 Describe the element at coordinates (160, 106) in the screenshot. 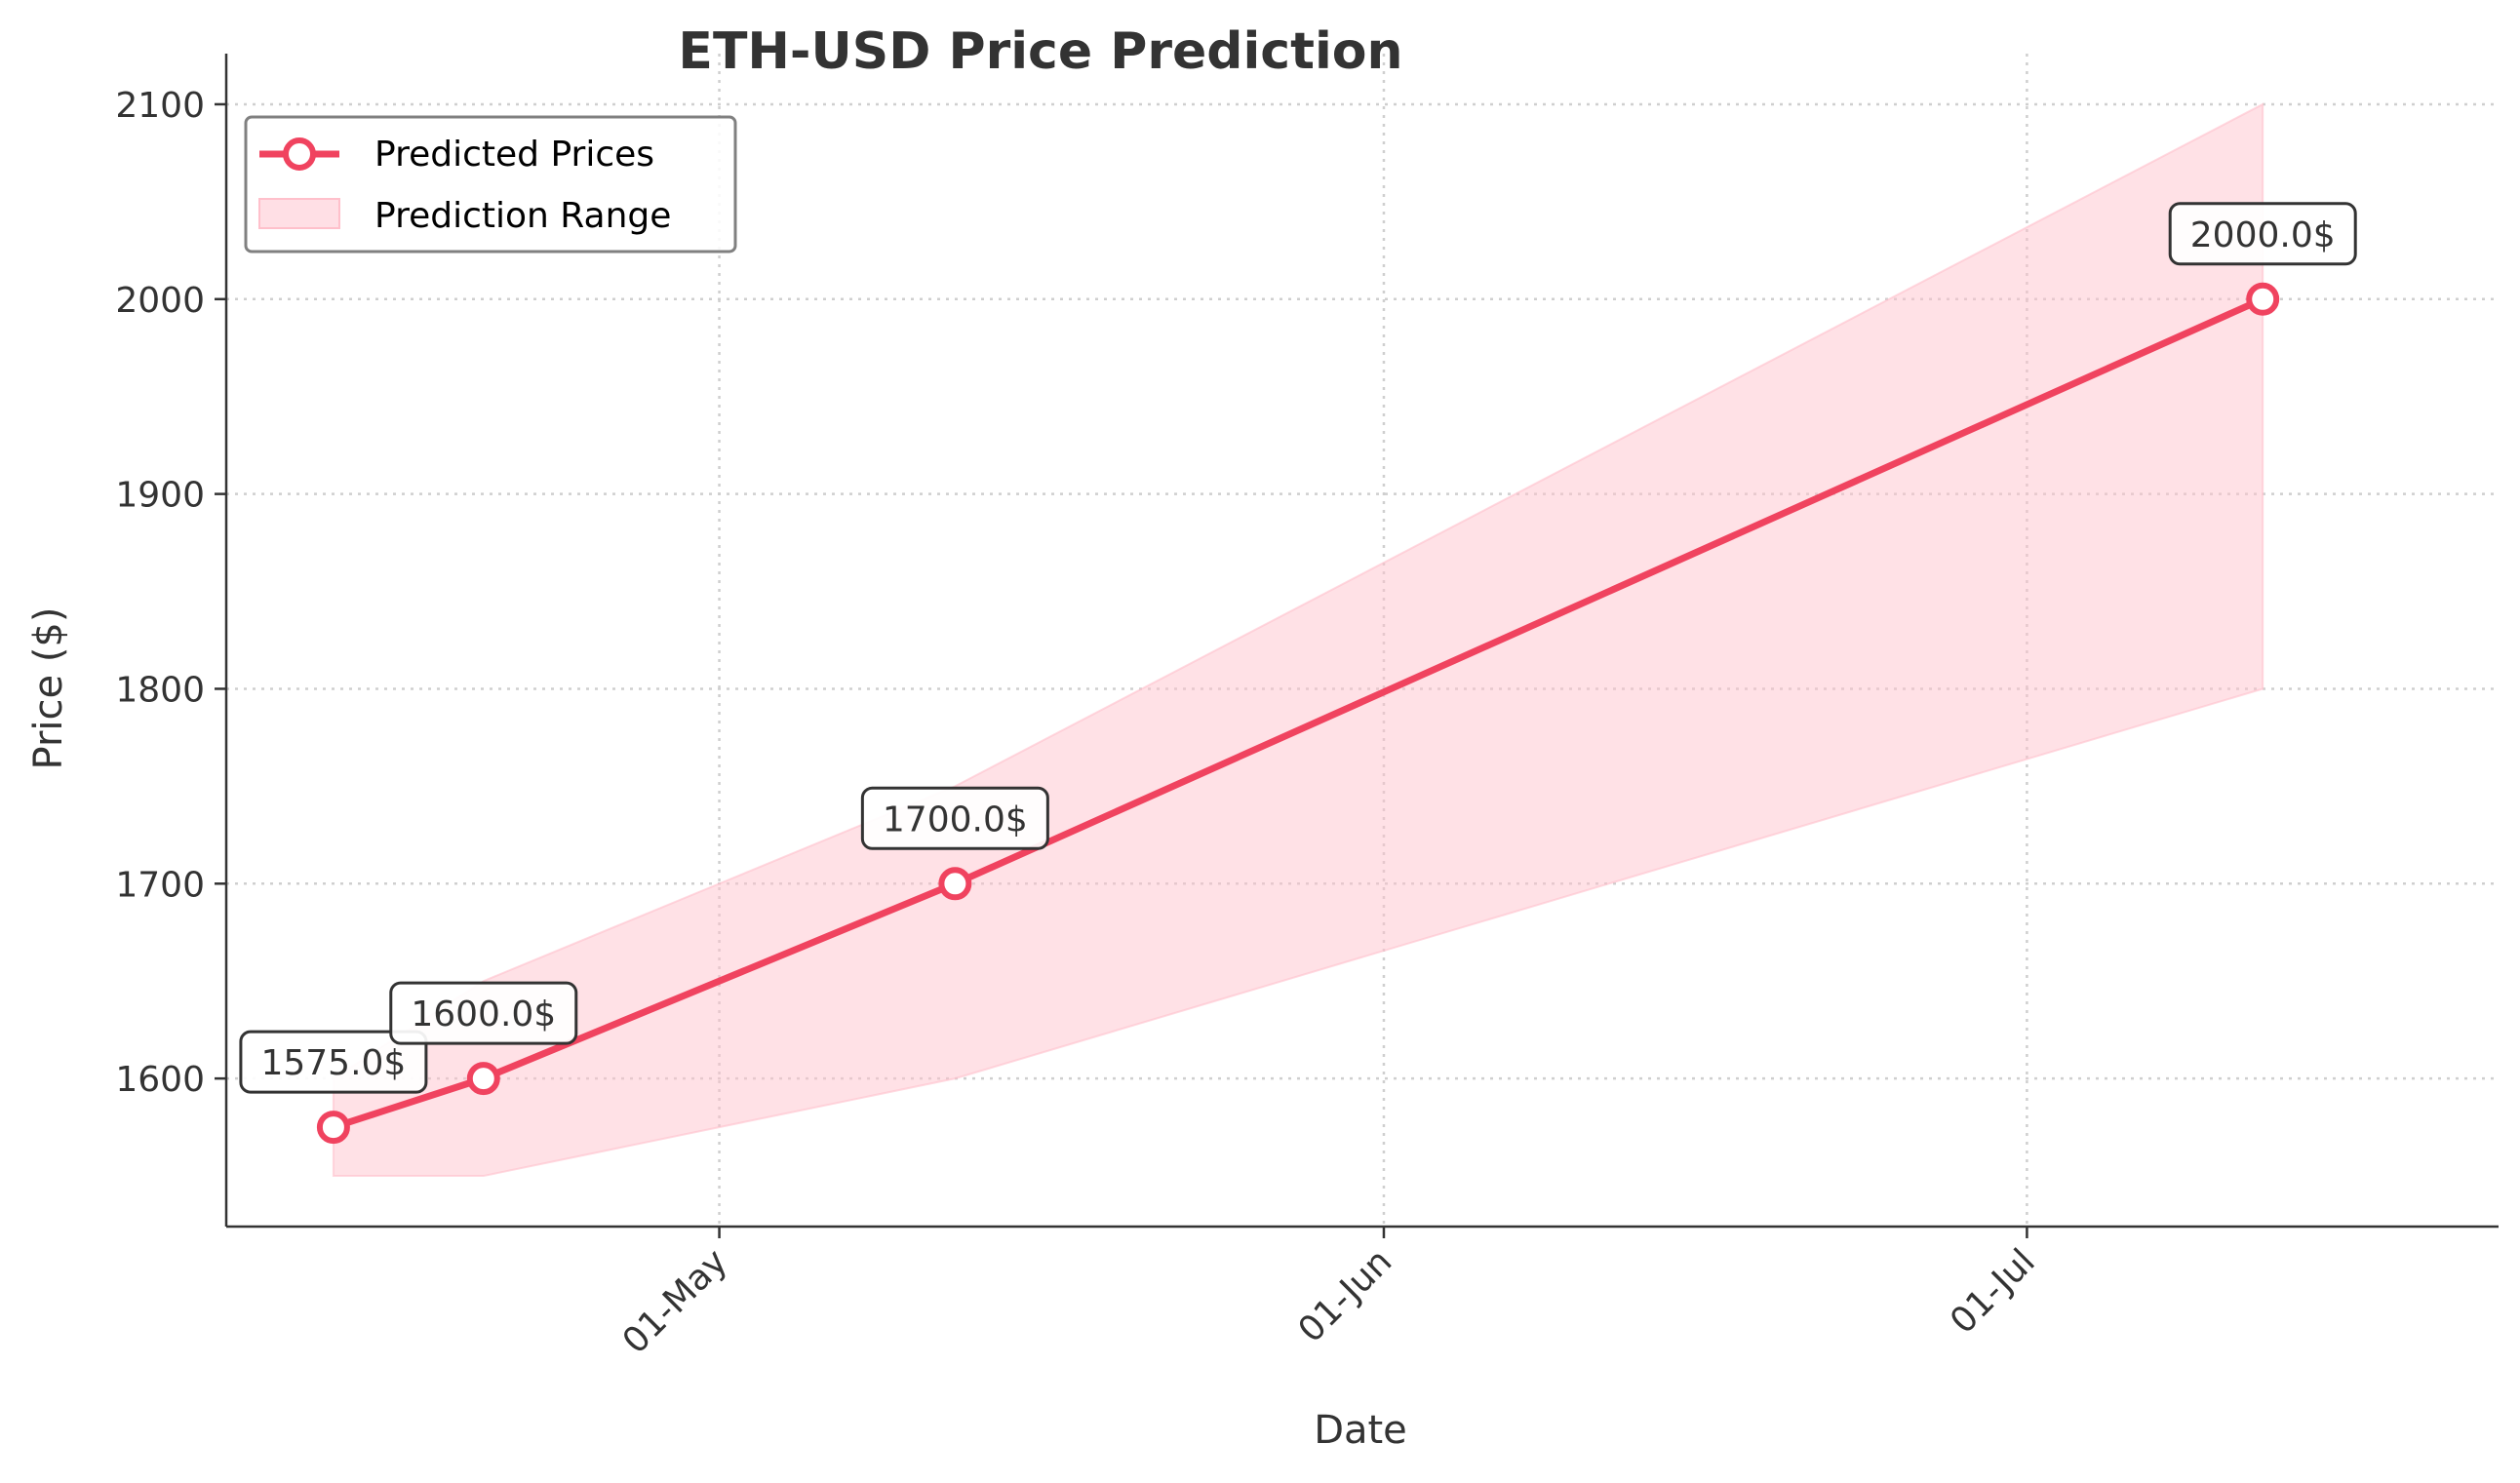

I see `y-tick-label: 2100` at that location.